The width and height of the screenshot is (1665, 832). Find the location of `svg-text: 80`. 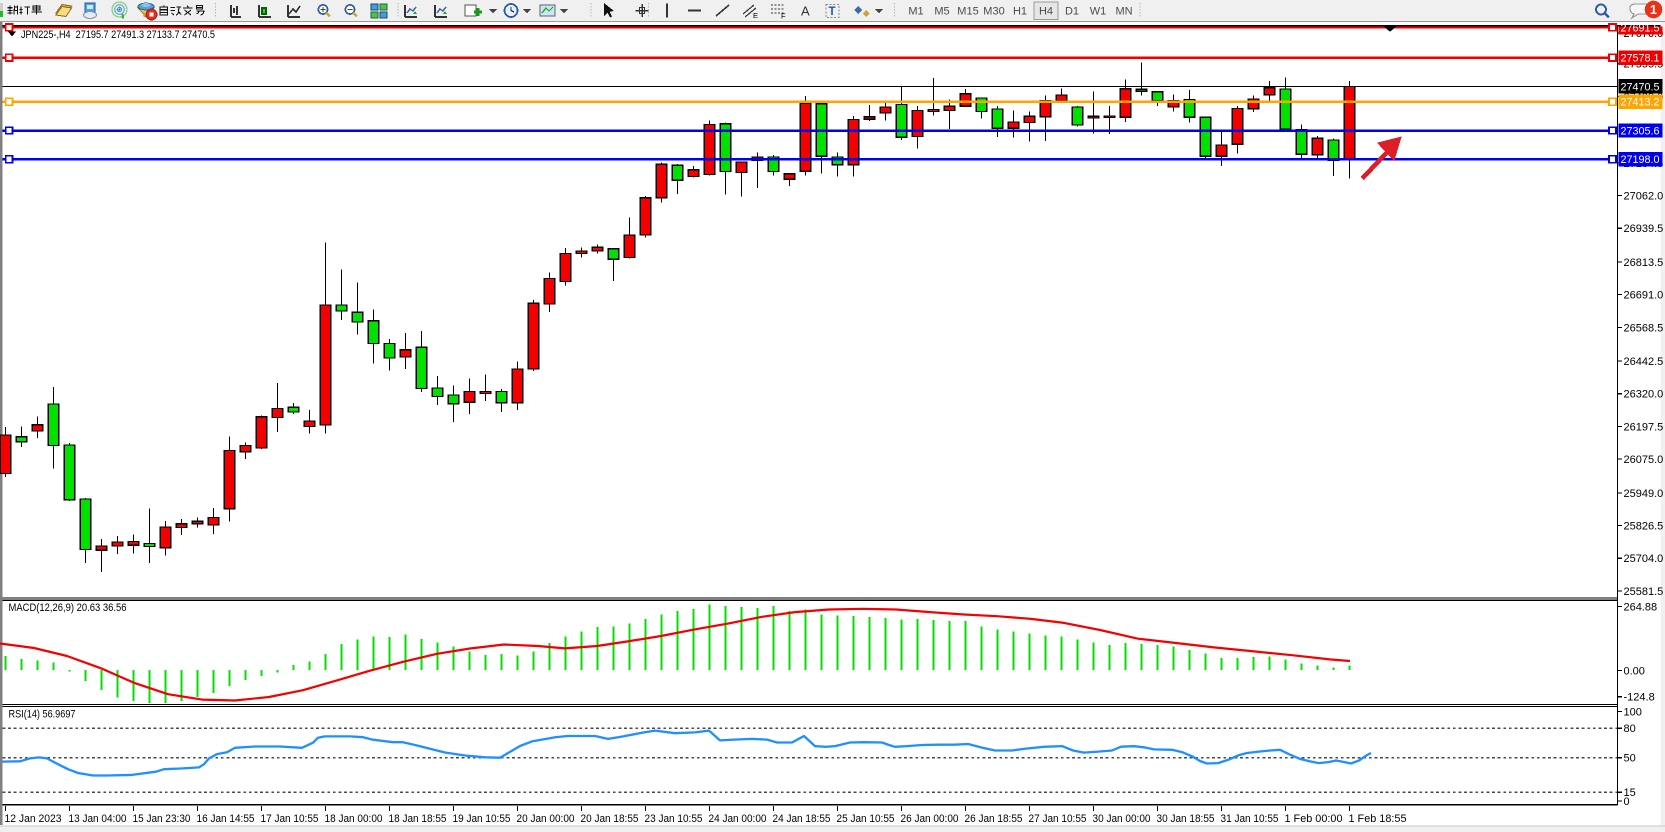

svg-text: 80 is located at coordinates (1630, 729).